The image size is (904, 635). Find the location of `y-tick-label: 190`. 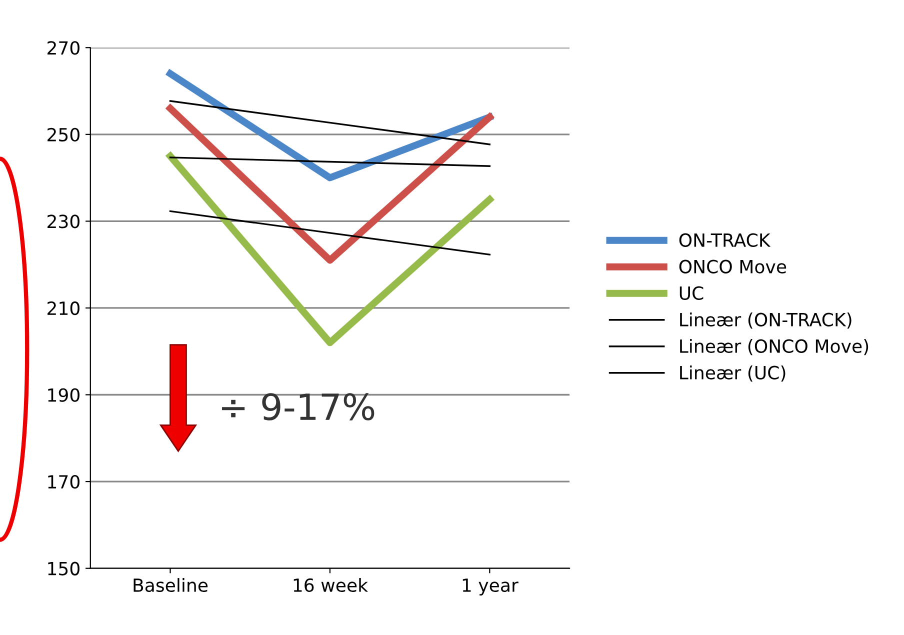

y-tick-label: 190 is located at coordinates (64, 395).